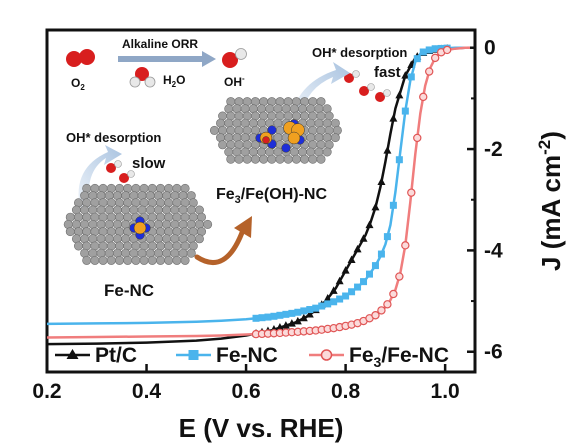  I want to click on iron-atom, so click(294, 138).